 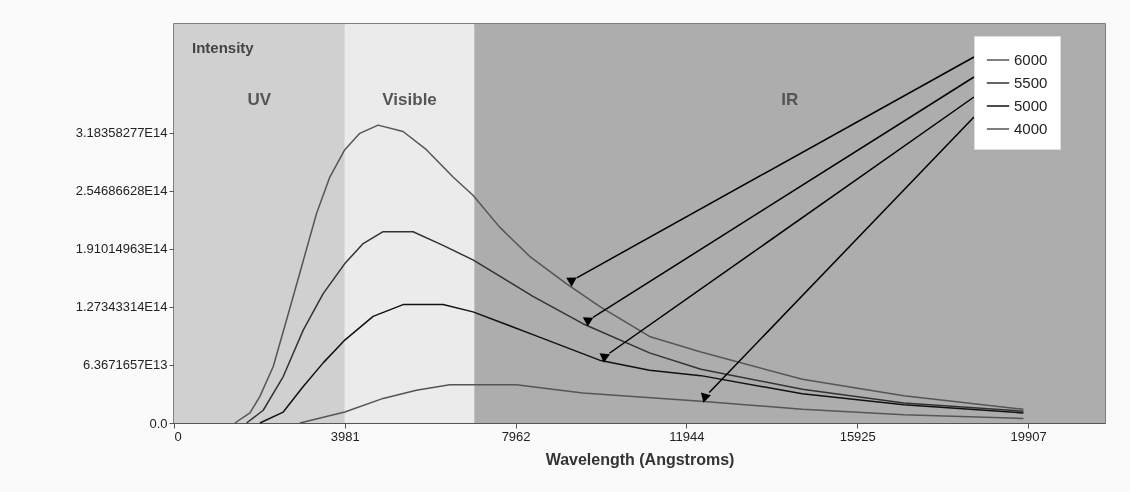 I want to click on legend-label: 4000, so click(x=1031, y=128).